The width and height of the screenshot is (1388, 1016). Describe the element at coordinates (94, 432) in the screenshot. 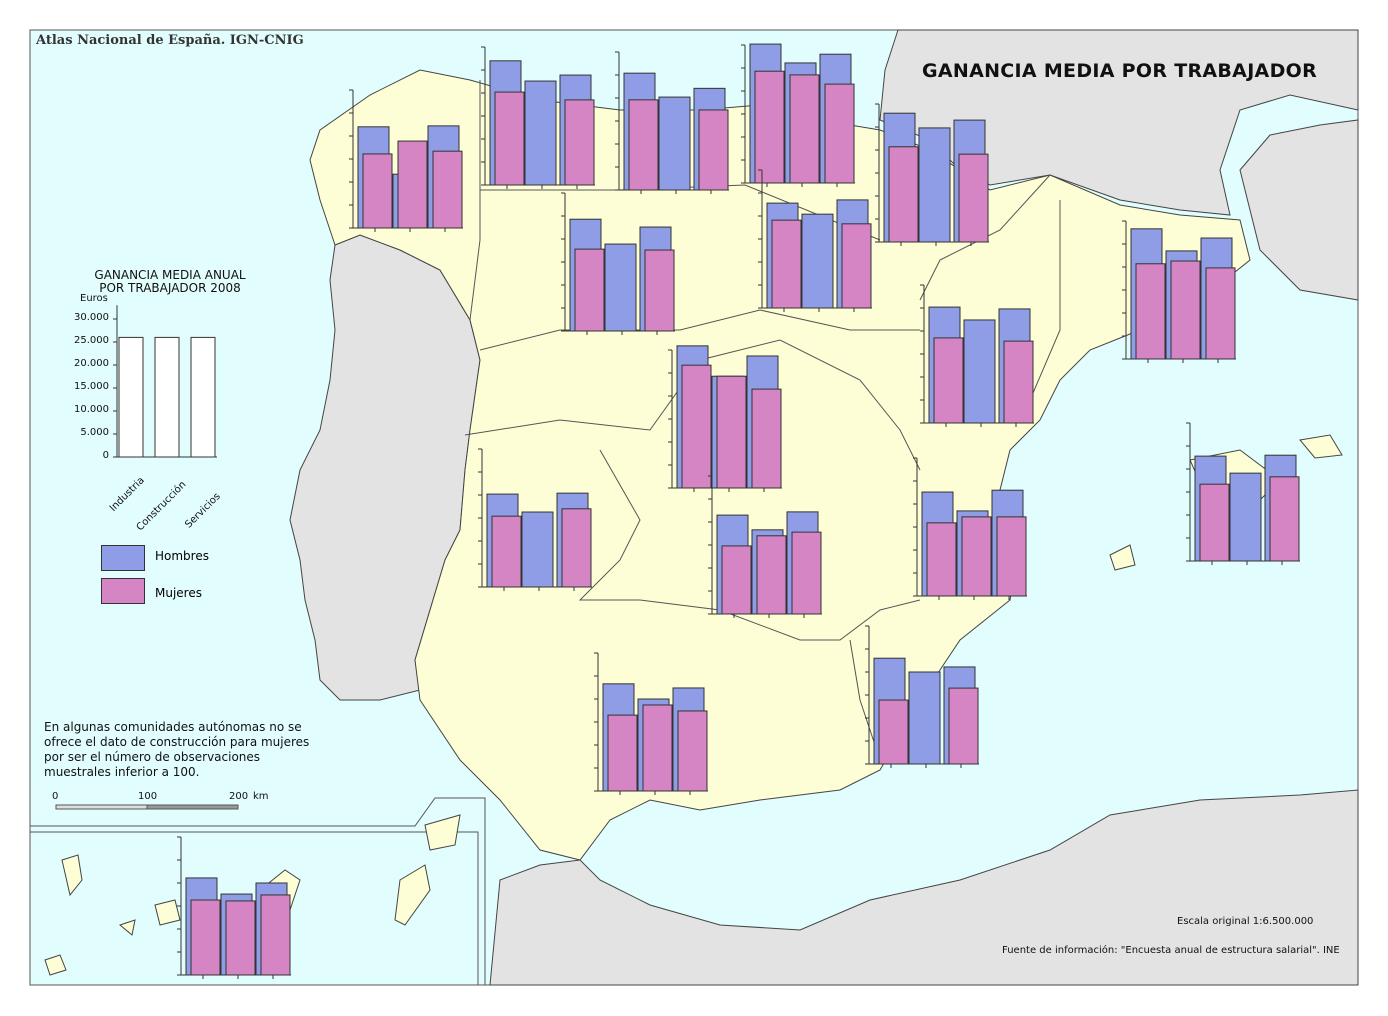

I see `legend-tick-label: 5.000` at that location.